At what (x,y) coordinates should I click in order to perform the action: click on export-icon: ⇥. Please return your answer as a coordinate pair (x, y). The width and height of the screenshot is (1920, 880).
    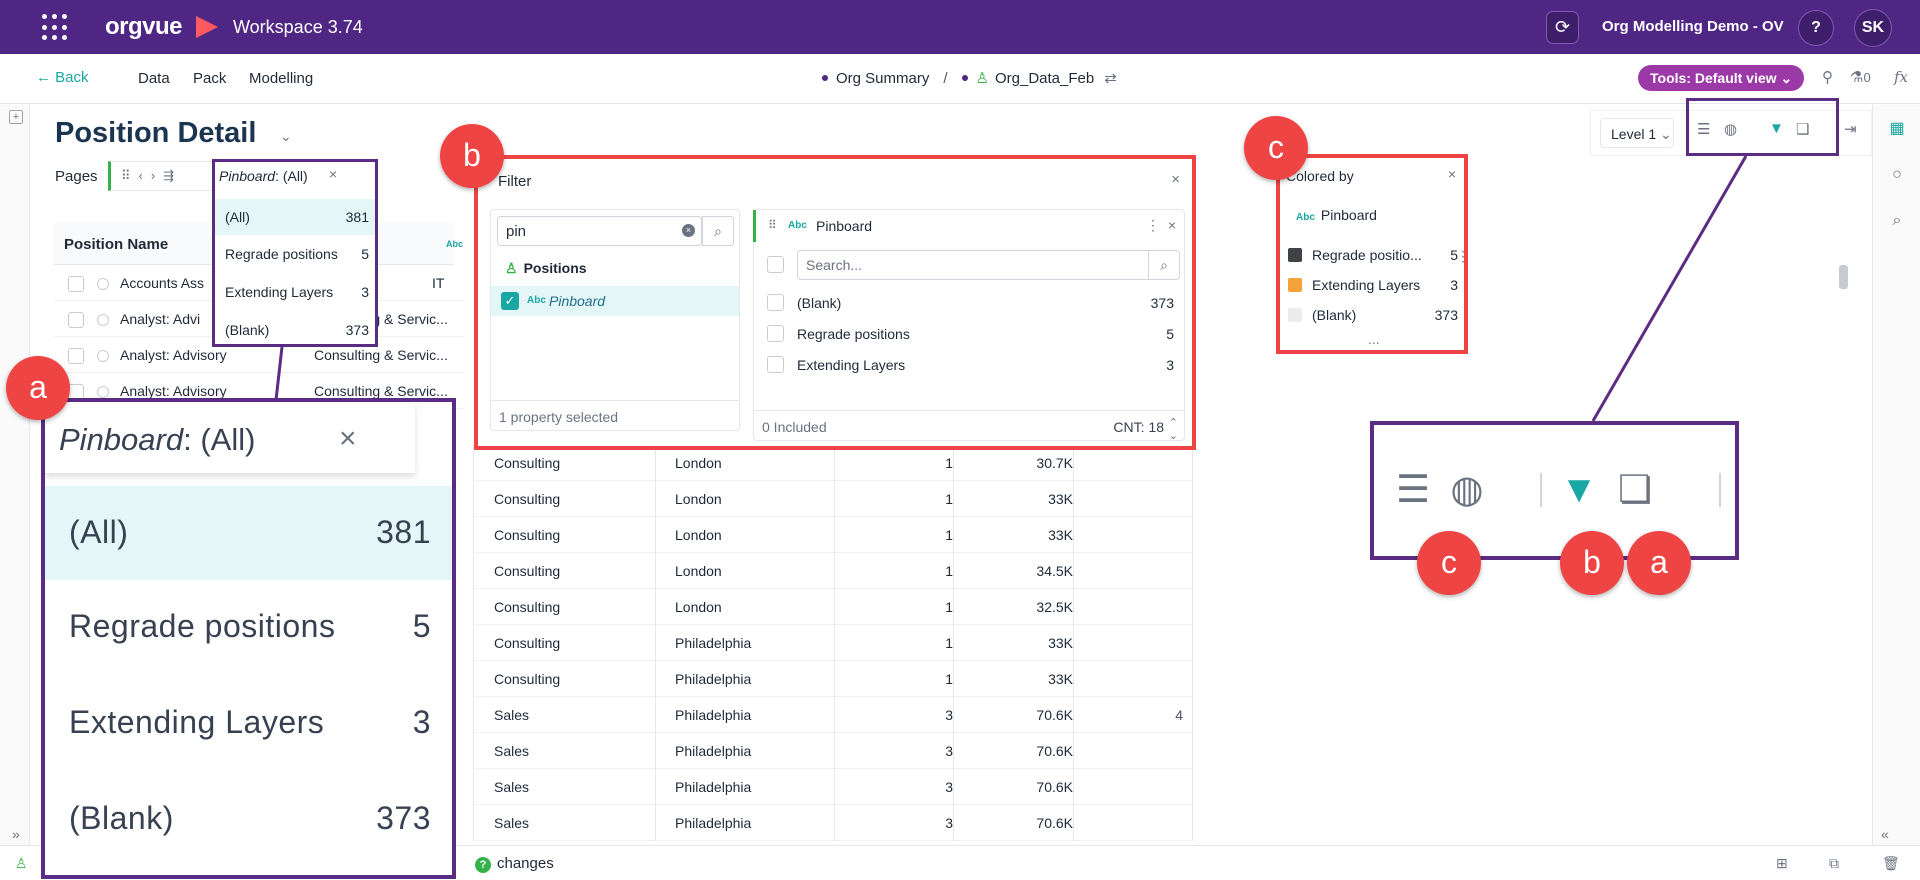
    Looking at the image, I should click on (1850, 129).